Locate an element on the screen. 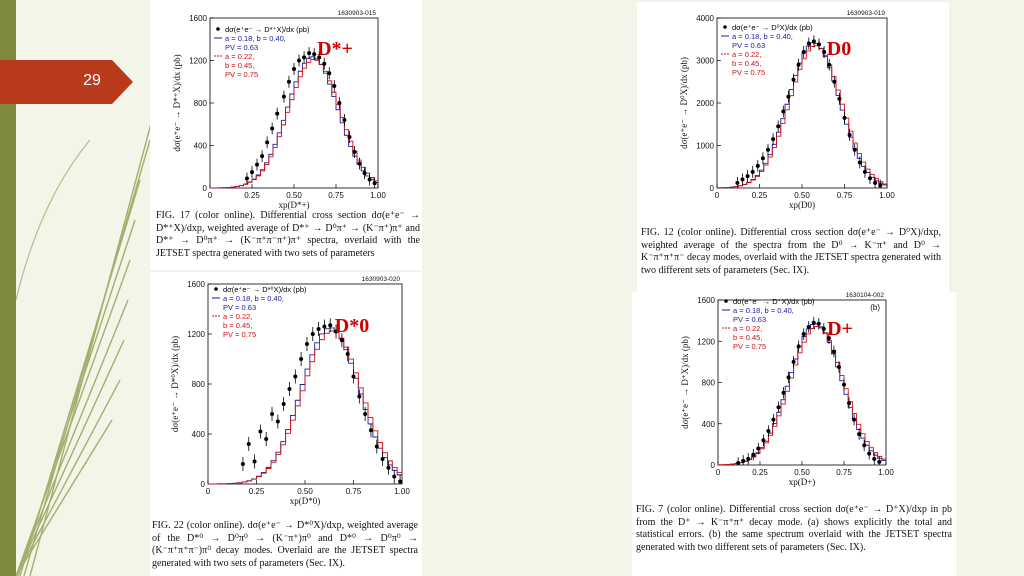  y-tick-label: 1200 is located at coordinates (196, 334).